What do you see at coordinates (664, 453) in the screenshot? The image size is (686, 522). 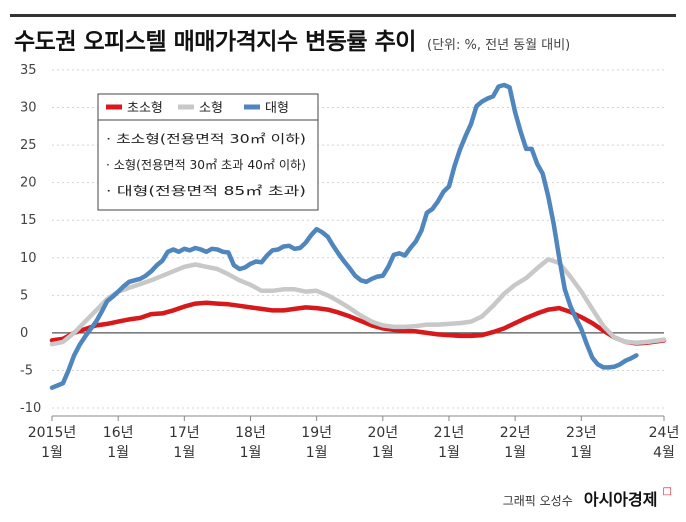 I see `x-tick-label-month: 4월` at bounding box center [664, 453].